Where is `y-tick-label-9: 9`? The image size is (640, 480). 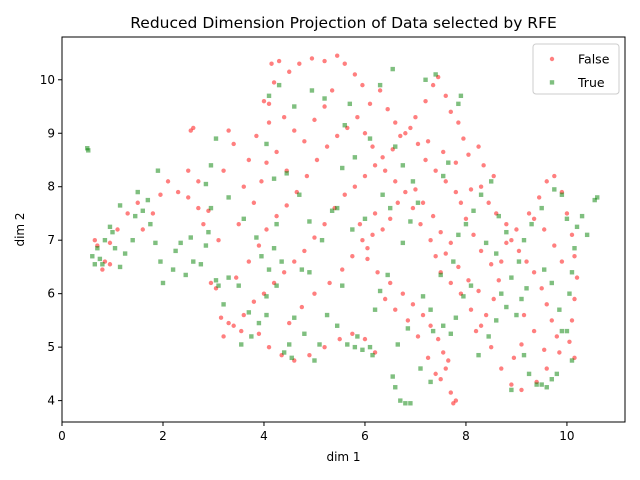 y-tick-label-9: 9 is located at coordinates (51, 133).